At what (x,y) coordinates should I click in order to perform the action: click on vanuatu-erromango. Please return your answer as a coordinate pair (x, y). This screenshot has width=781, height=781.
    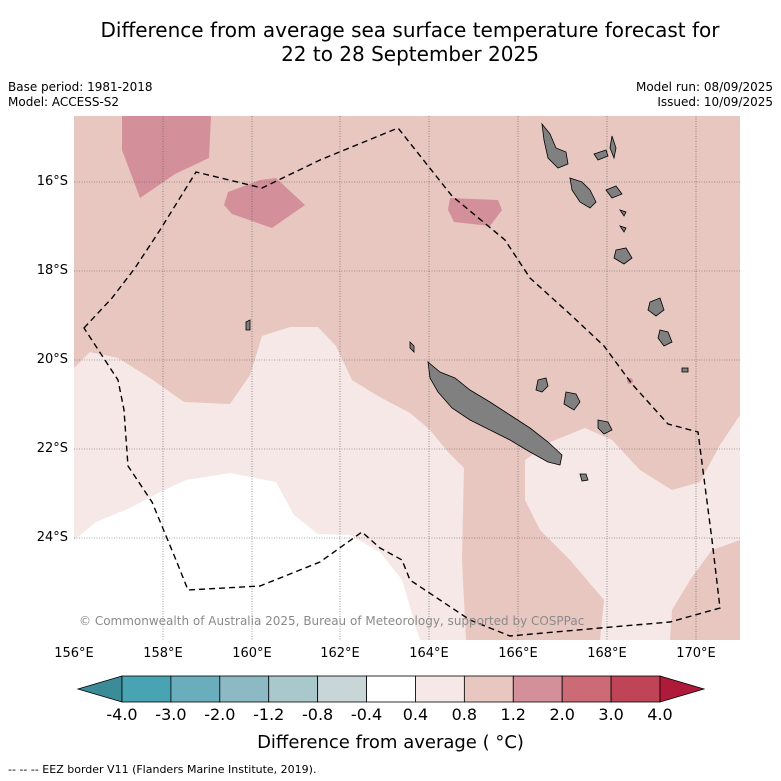
    Looking at the image, I should click on (656, 307).